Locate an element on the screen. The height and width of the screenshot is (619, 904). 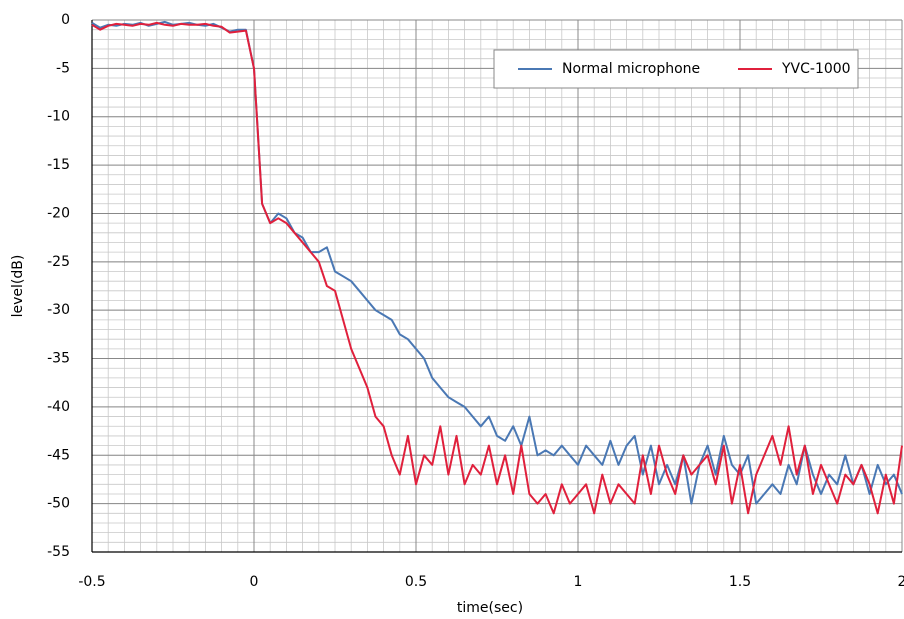
y-tick-label: -25 is located at coordinates (58, 262).